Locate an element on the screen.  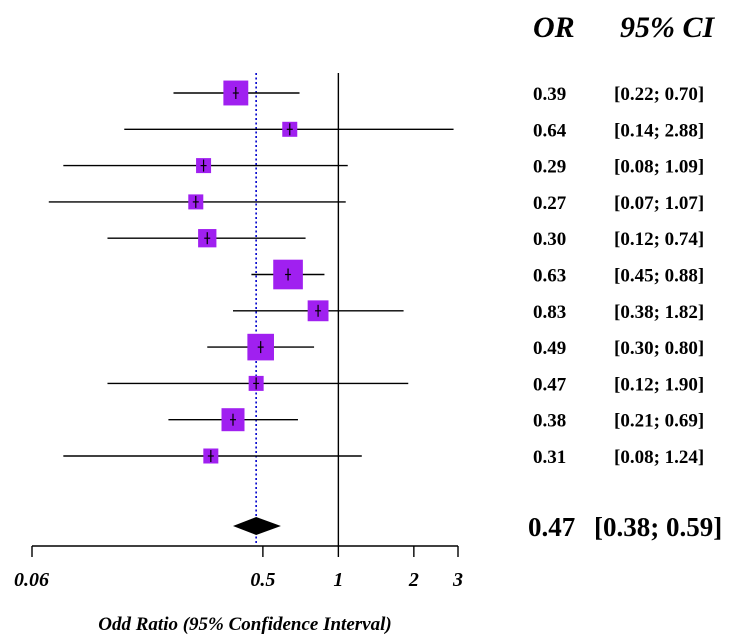
x-tick-label: 0.5 is located at coordinates (262, 580).